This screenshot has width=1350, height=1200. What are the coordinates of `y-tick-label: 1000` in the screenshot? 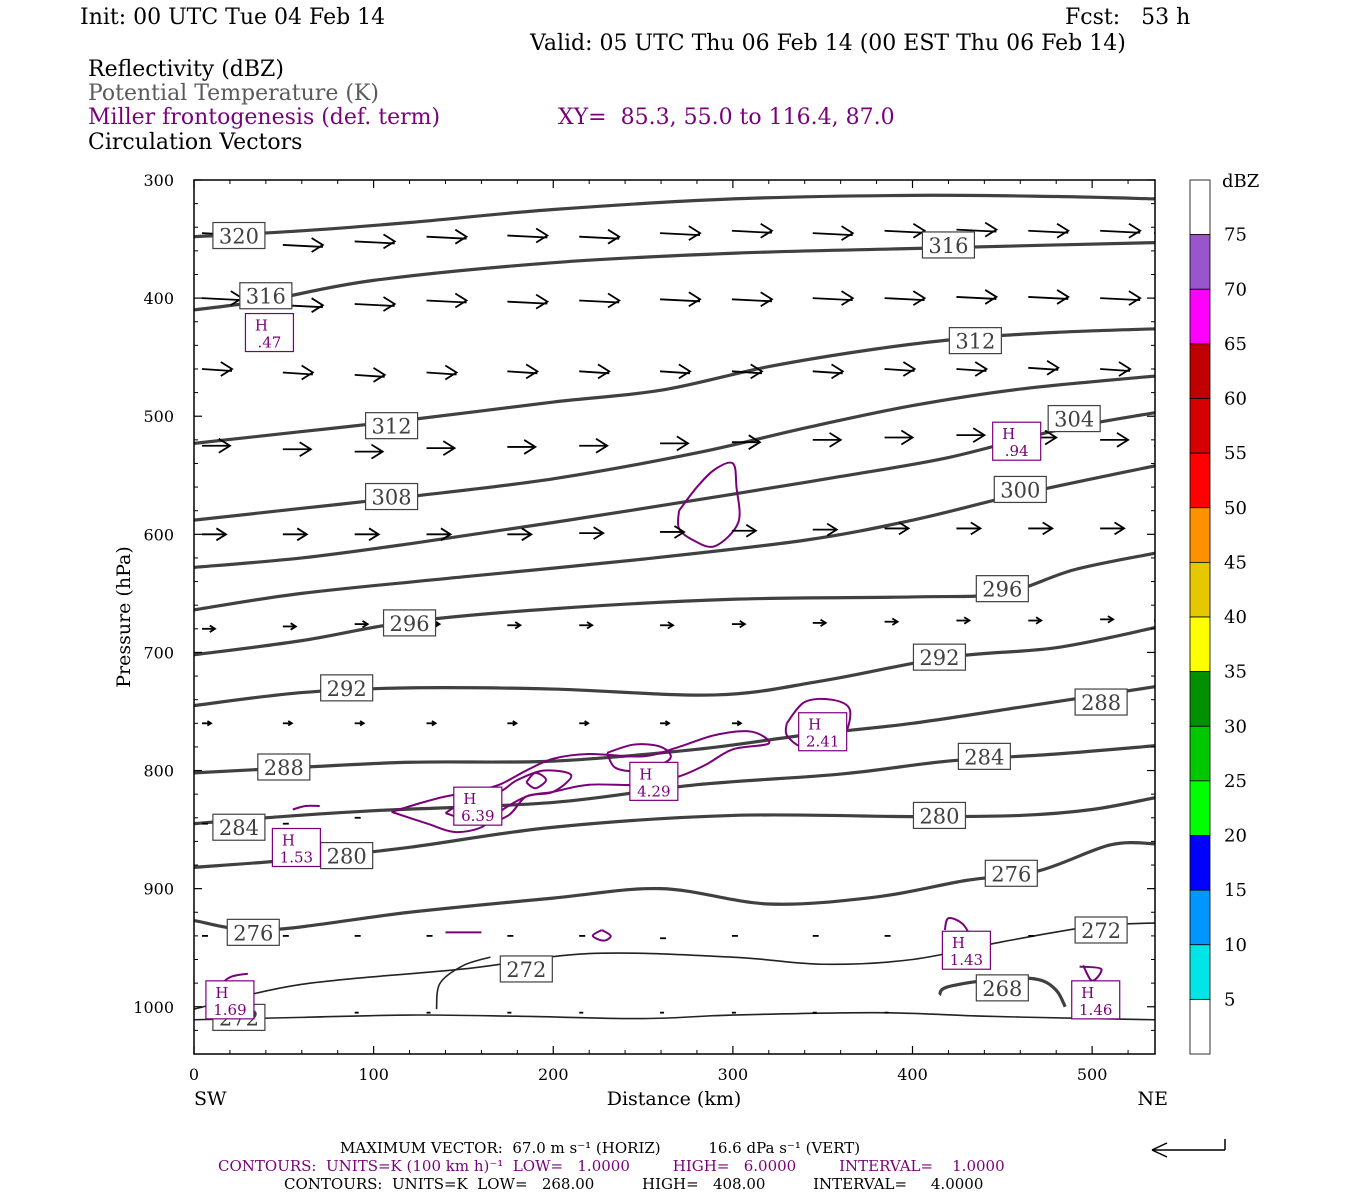 It's located at (153, 1007).